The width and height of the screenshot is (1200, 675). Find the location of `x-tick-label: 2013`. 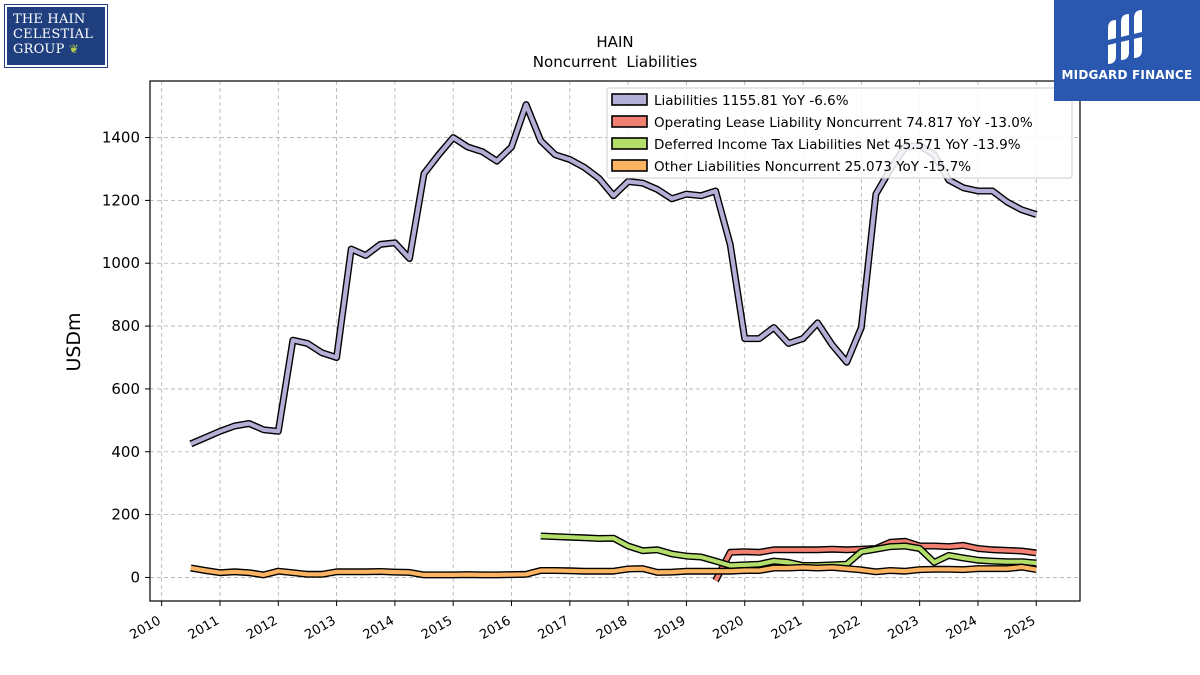

x-tick-label: 2013 is located at coordinates (320, 628).